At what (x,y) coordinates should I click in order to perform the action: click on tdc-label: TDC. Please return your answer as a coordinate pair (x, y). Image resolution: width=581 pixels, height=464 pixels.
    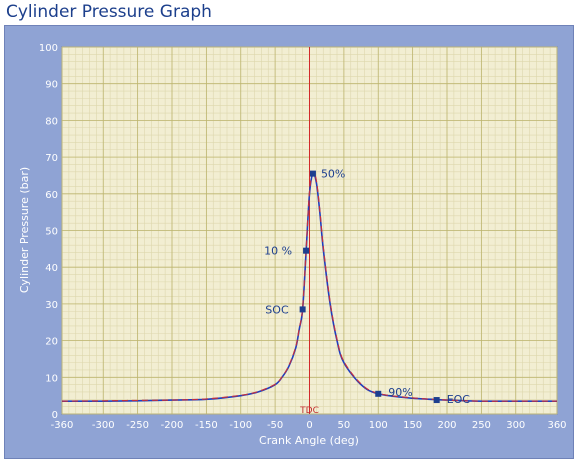
    Looking at the image, I should click on (309, 411).